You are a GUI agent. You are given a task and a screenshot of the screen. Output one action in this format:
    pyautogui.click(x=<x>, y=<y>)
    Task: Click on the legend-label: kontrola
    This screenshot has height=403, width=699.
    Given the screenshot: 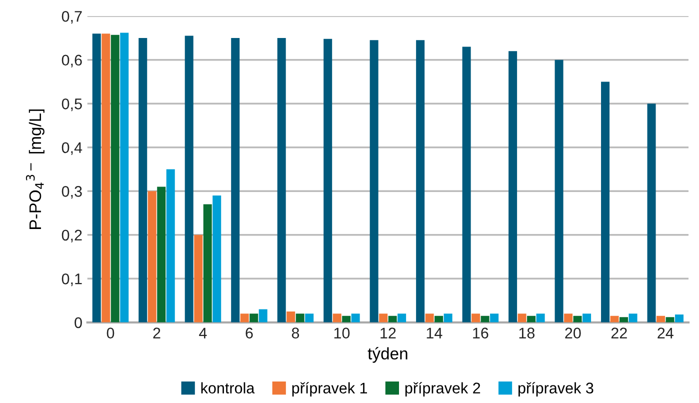 What is the action you would take?
    pyautogui.click(x=228, y=388)
    